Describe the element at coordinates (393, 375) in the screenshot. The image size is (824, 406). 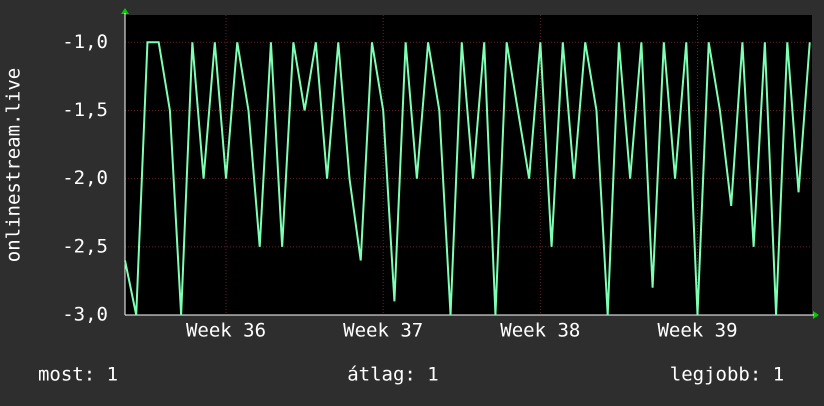
I see `footer-stat: átlag: 1` at that location.